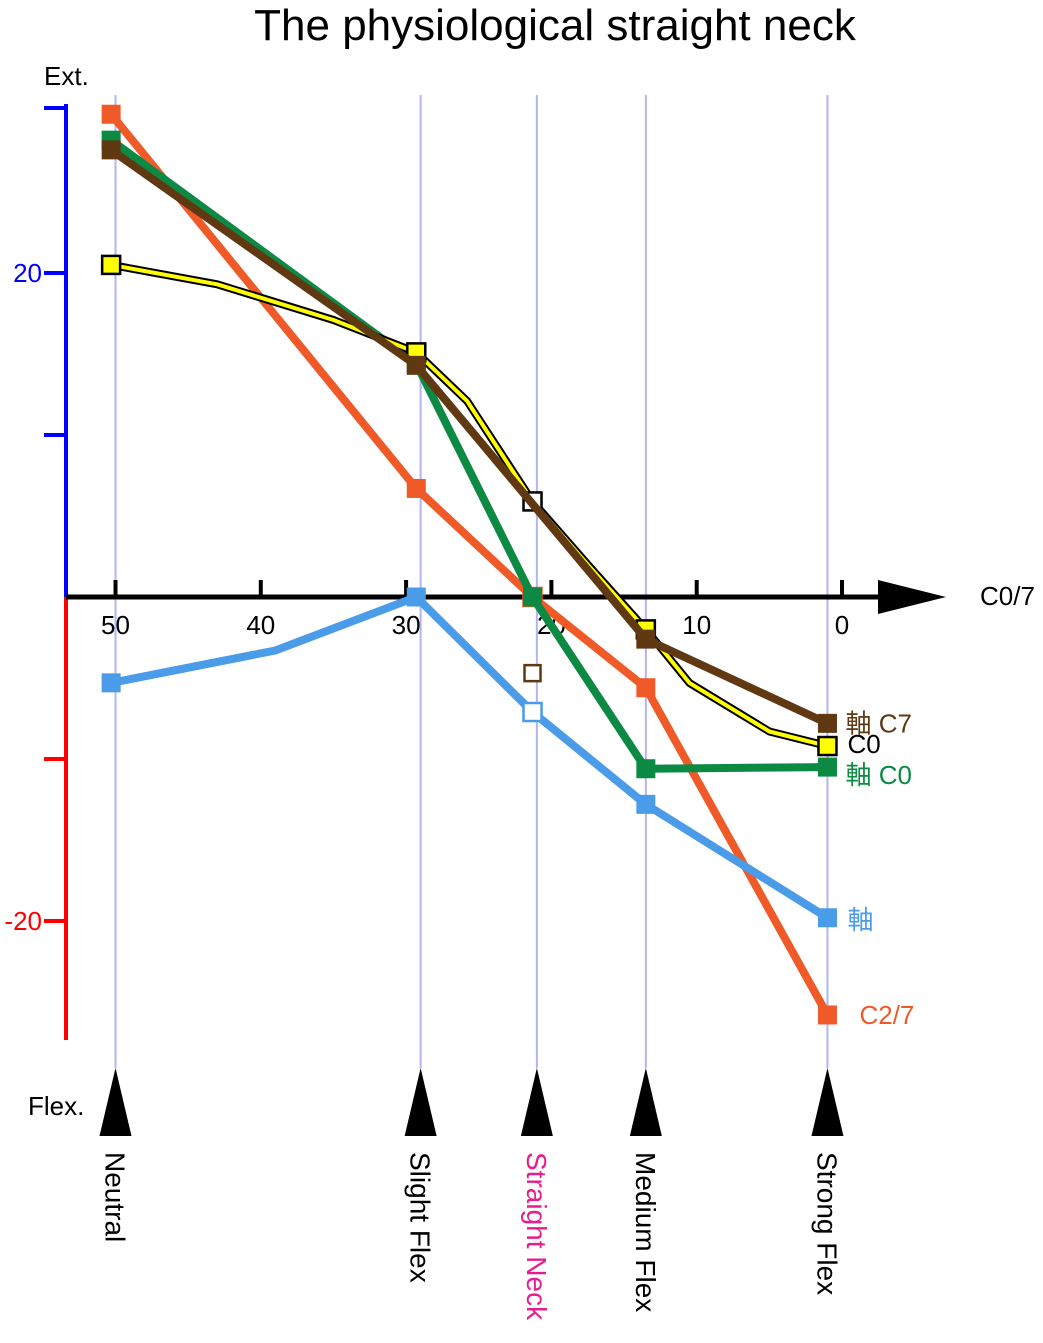 The width and height of the screenshot is (1043, 1343). Describe the element at coordinates (420, 1217) in the screenshot. I see `category-label: Slight Flex` at that location.